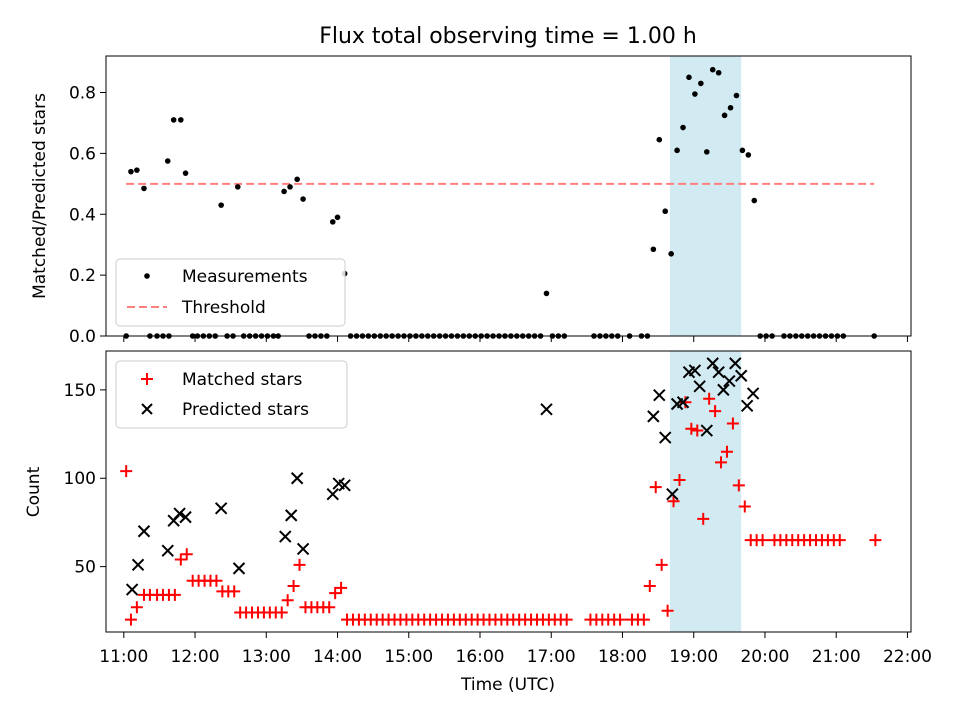 This screenshot has width=960, height=724. What do you see at coordinates (34, 491) in the screenshot?
I see `bottom-y-axis-label: Count` at bounding box center [34, 491].